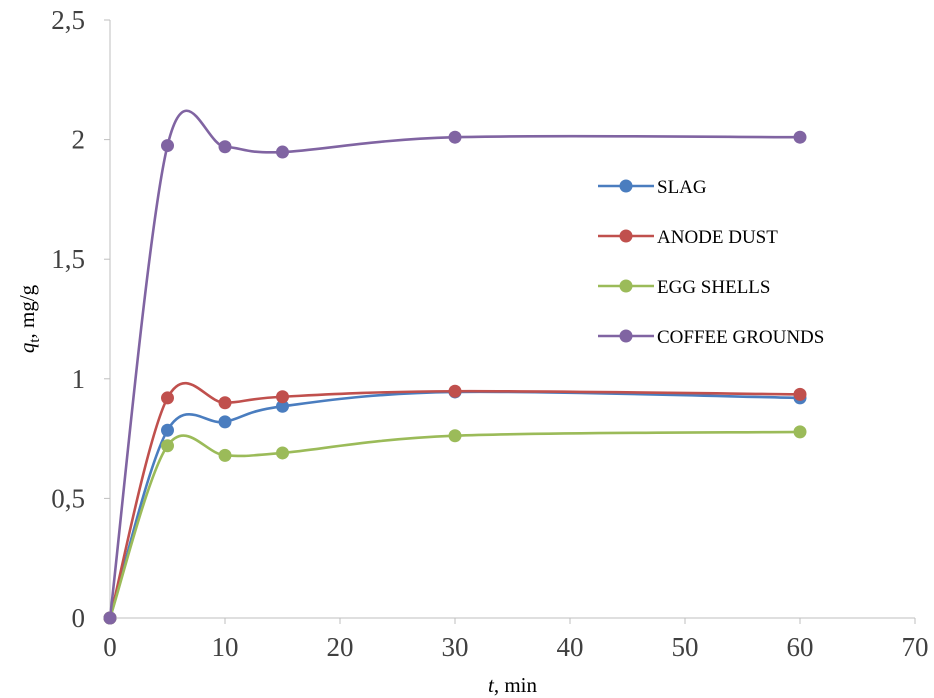 The image size is (934, 698). What do you see at coordinates (711, 262) in the screenshot?
I see `legend: SLAG ANODE DUST EGG SHELLS COFFEE GROUNDS` at bounding box center [711, 262].